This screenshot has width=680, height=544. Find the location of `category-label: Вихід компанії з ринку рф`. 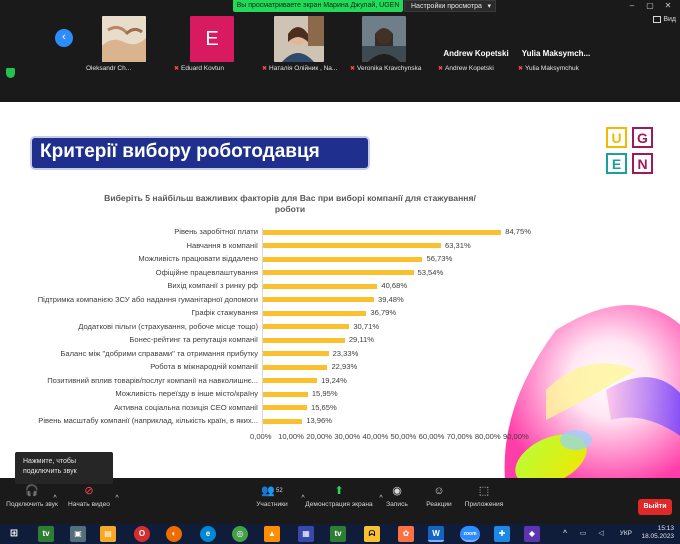

category-label: Вихід компанії з ринку рф is located at coordinates (212, 285).